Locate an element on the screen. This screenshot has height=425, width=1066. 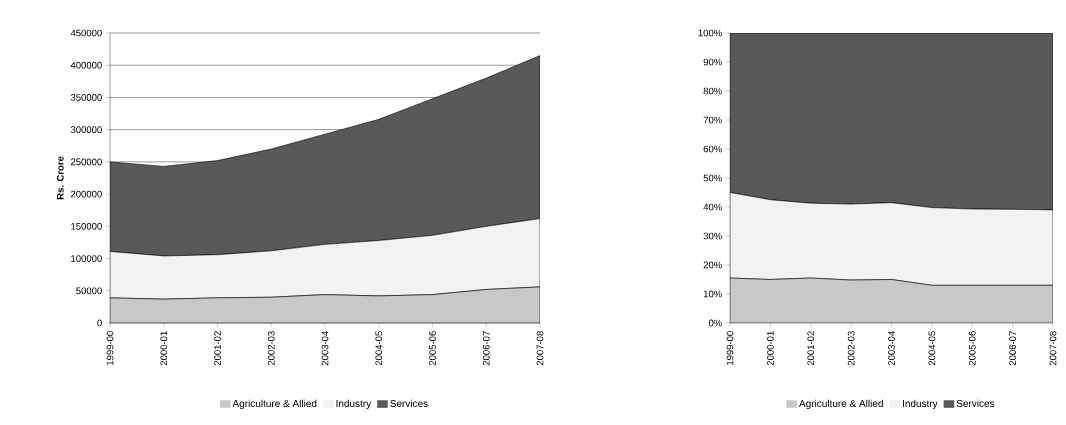
y-tick-label: 150000 is located at coordinates (86, 226).